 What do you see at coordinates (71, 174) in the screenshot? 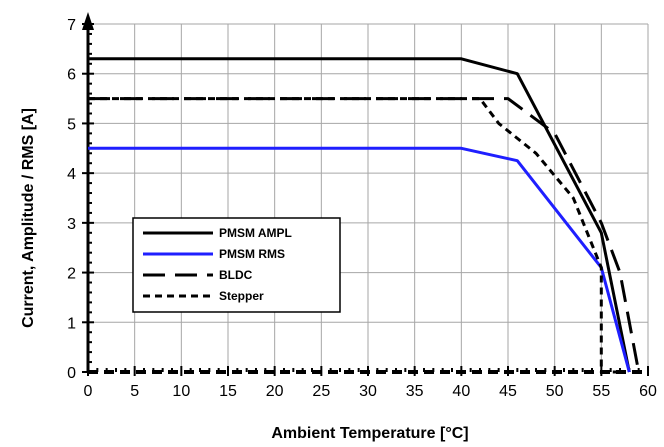
I see `y-tick-label: 4` at bounding box center [71, 174].